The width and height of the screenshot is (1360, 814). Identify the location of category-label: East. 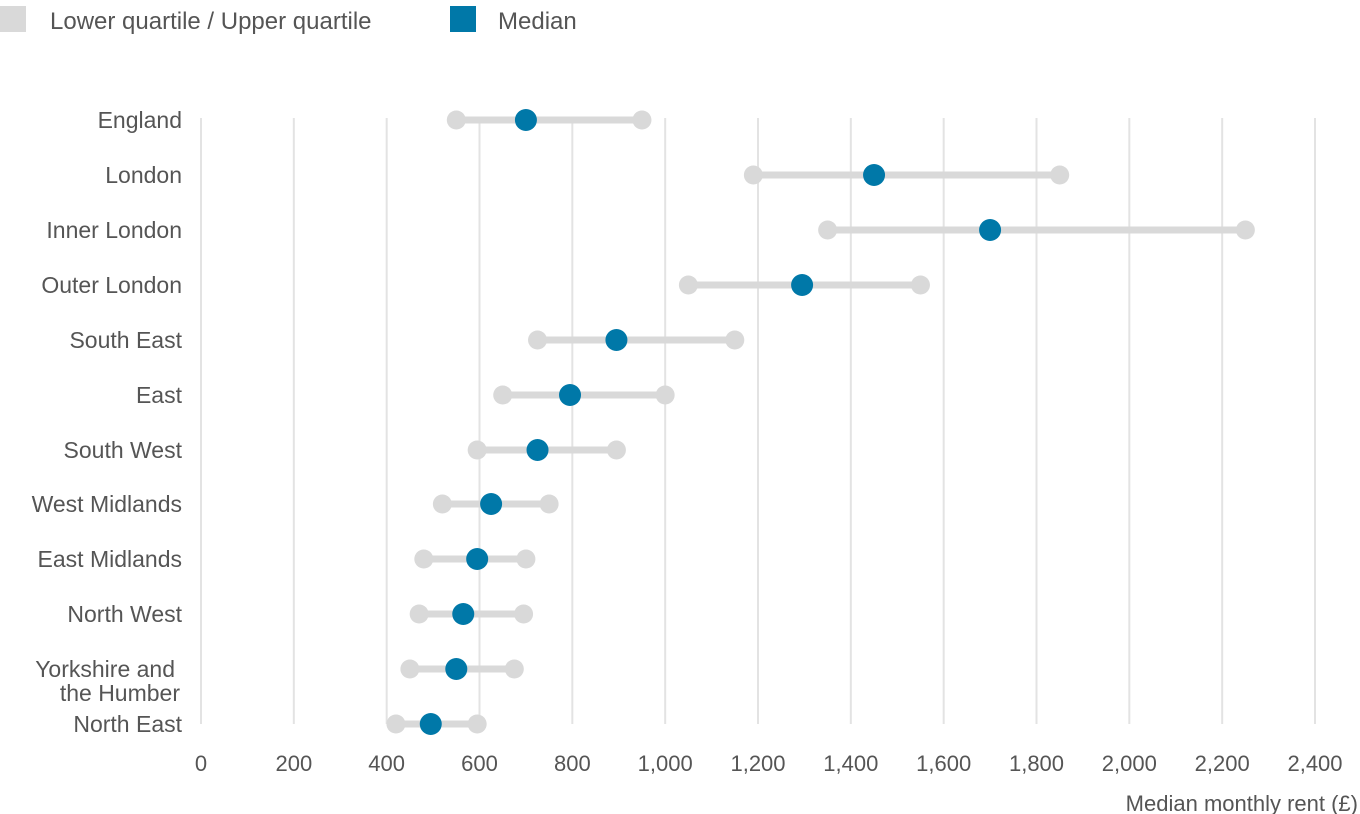
(159, 395).